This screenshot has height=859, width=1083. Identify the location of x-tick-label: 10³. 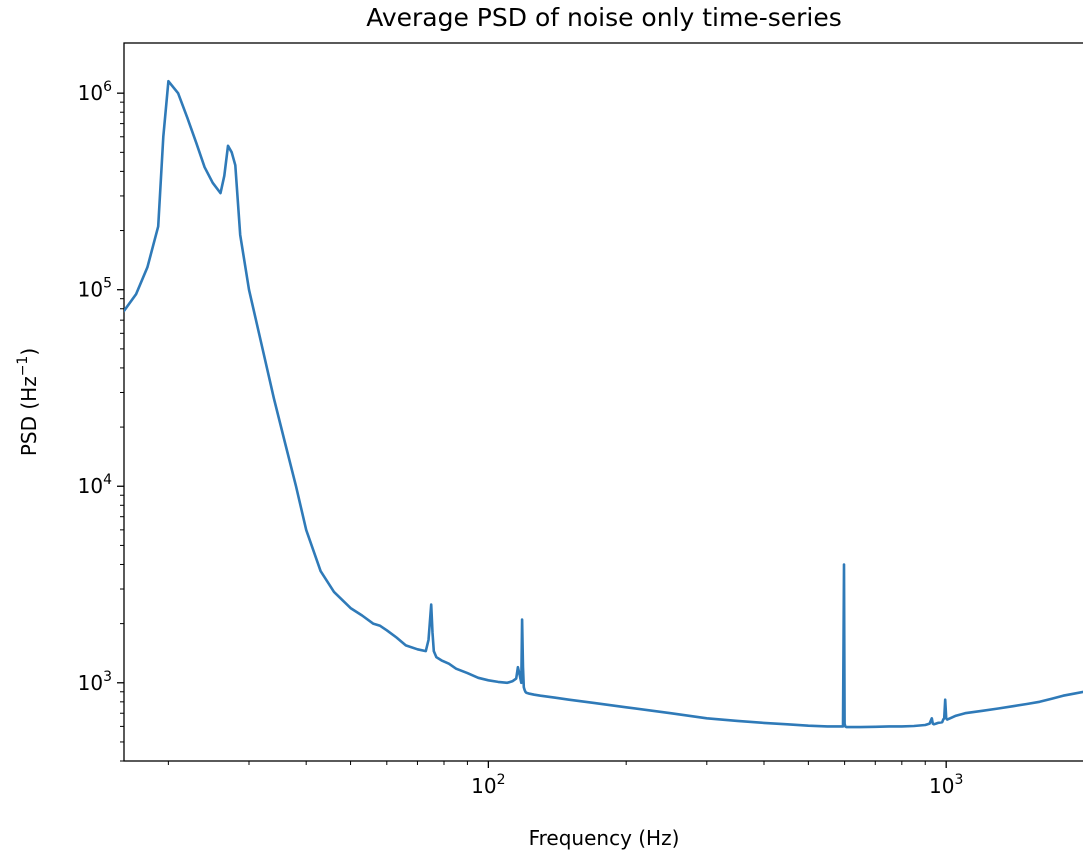
(946, 785).